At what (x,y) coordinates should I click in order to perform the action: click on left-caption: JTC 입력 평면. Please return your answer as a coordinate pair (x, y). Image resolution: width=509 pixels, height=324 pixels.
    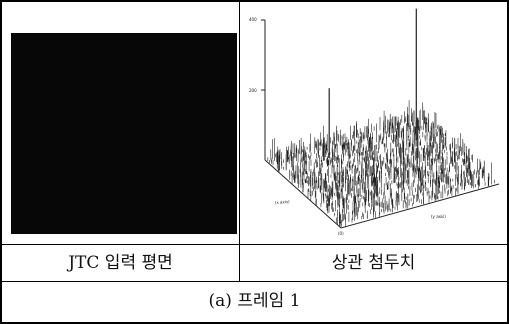
    Looking at the image, I should click on (120, 263).